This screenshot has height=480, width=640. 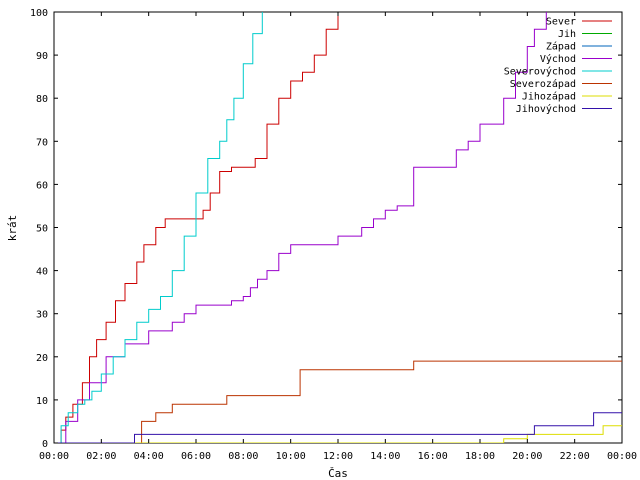 I want to click on y-tick-label: 70, so click(x=42, y=142).